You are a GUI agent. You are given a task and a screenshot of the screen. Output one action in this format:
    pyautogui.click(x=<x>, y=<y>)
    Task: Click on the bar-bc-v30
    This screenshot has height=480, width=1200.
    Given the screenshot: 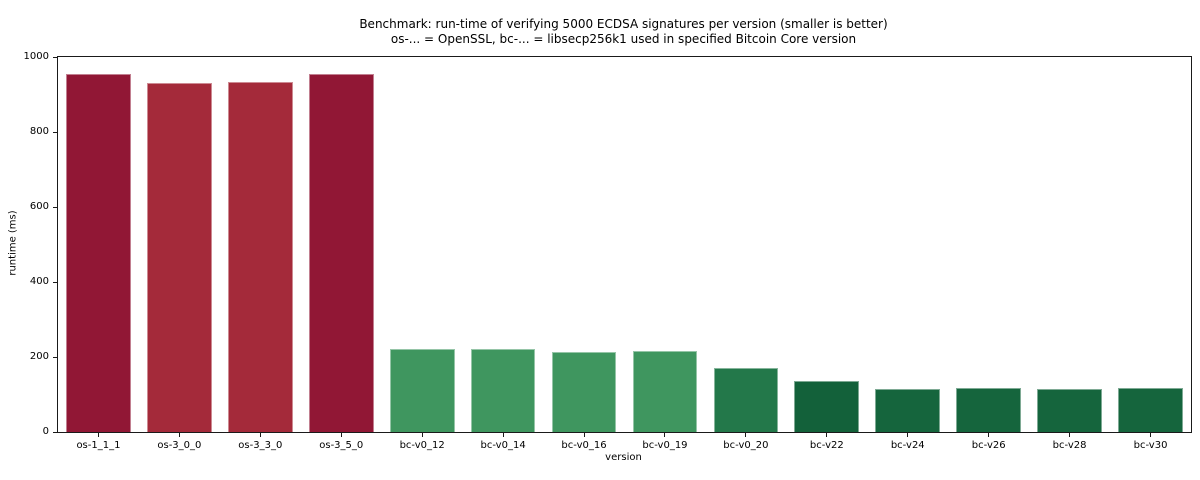 What is the action you would take?
    pyautogui.click(x=1150, y=410)
    